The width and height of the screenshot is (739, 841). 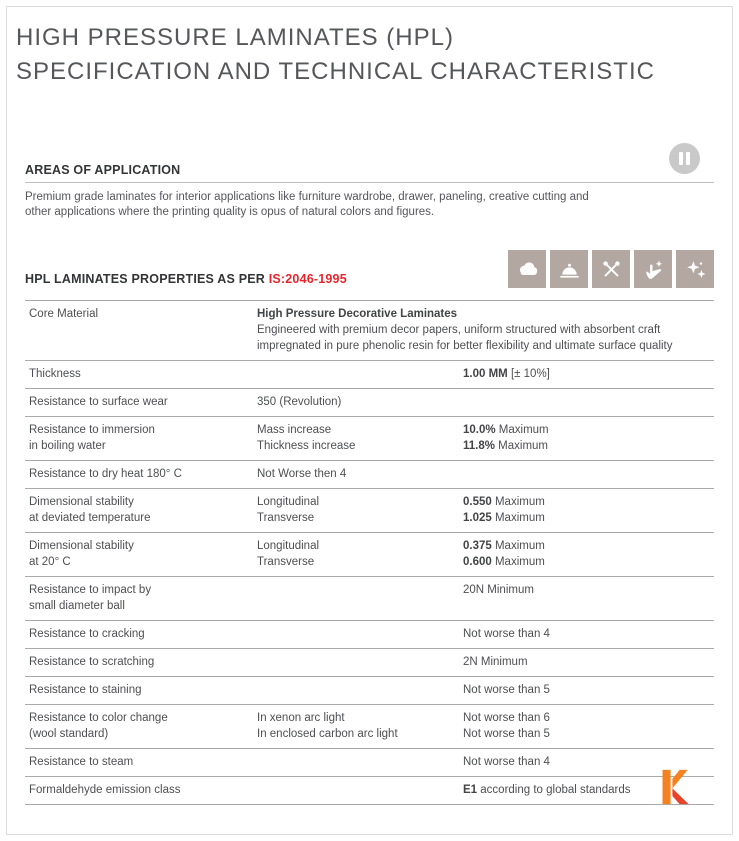 I want to click on row-detail: Not Worse then 4, so click(x=302, y=474).